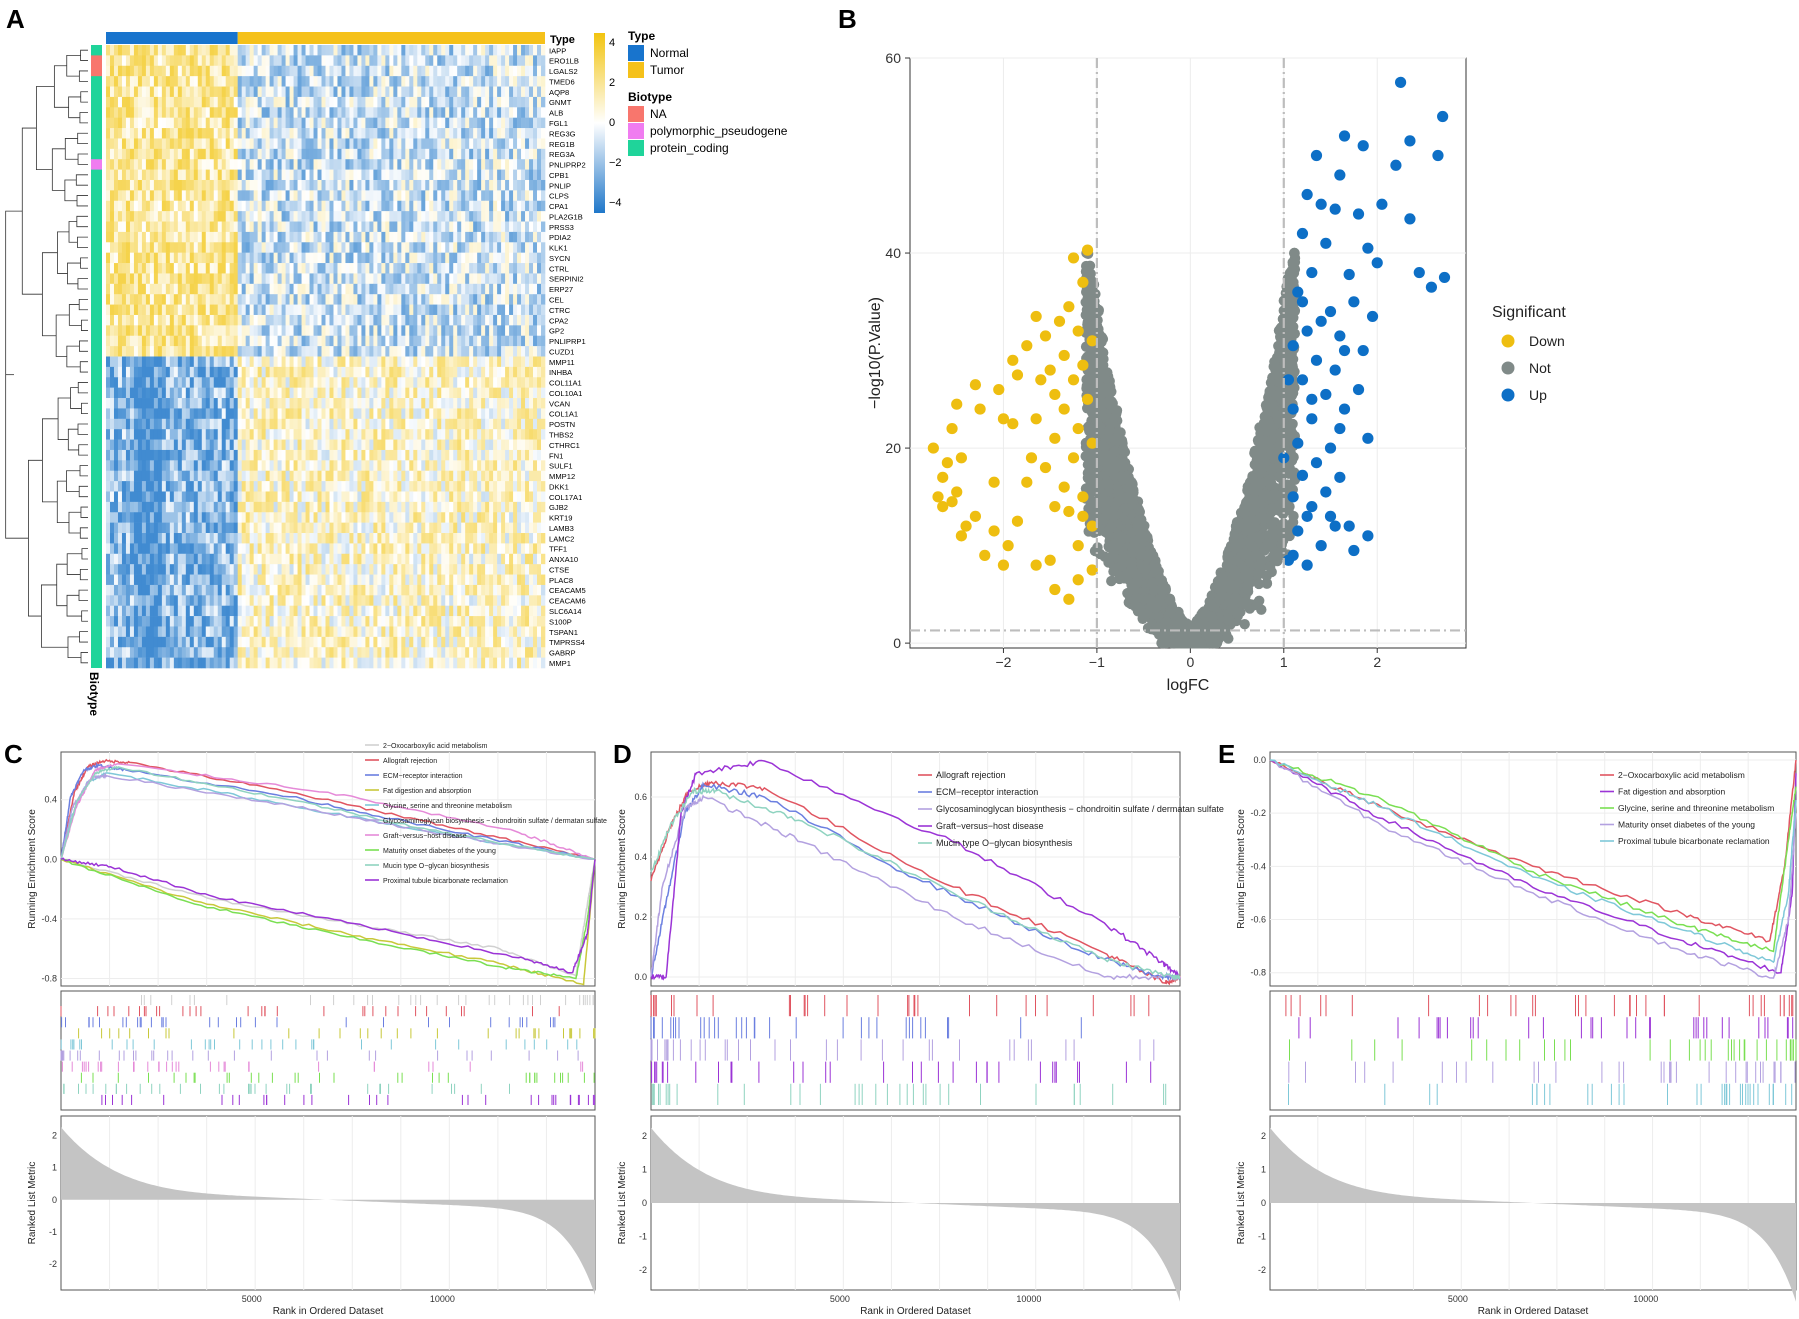 The height and width of the screenshot is (1319, 1799). What do you see at coordinates (15, 19) in the screenshot?
I see `panel-label-a: A` at bounding box center [15, 19].